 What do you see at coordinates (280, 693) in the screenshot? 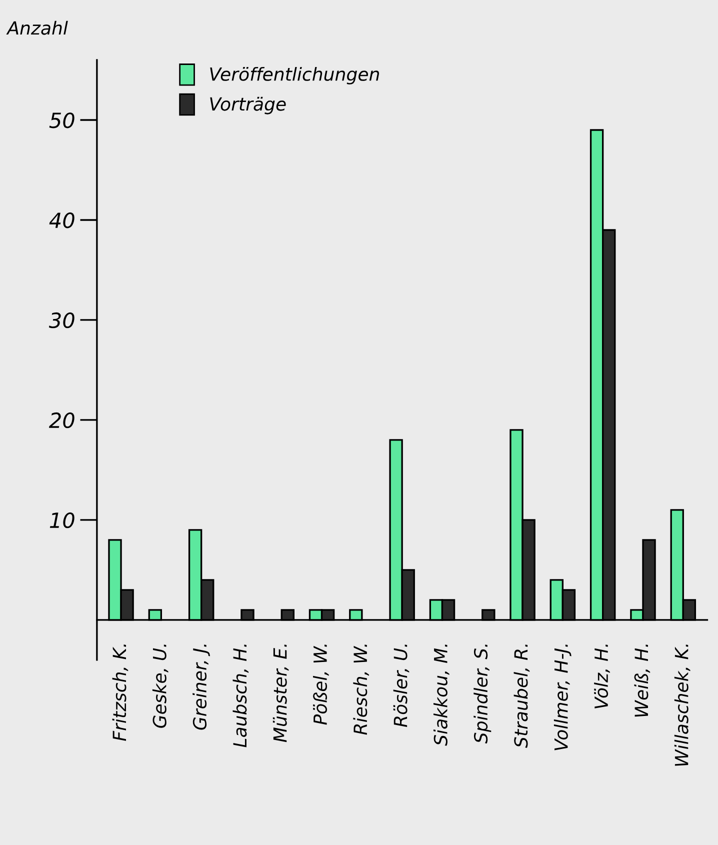
I see `x-tick-label: Münster, E.` at bounding box center [280, 693].